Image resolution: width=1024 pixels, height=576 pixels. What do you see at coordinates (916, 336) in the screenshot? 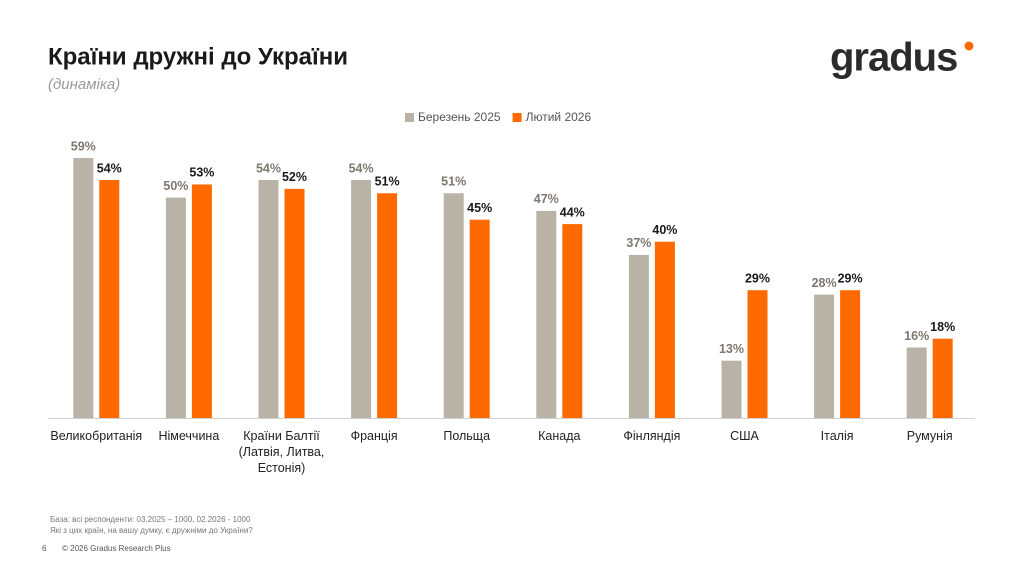
I see `value-label: 16%` at bounding box center [916, 336].